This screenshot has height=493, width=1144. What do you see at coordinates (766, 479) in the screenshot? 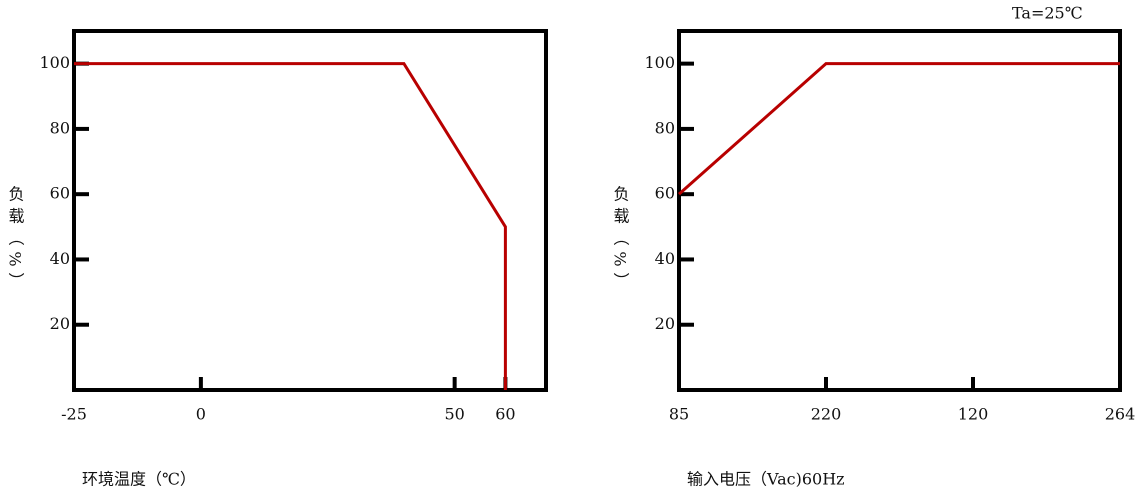
I see `x-axis-title: 输入电压（Vac)60Hz` at bounding box center [766, 479].